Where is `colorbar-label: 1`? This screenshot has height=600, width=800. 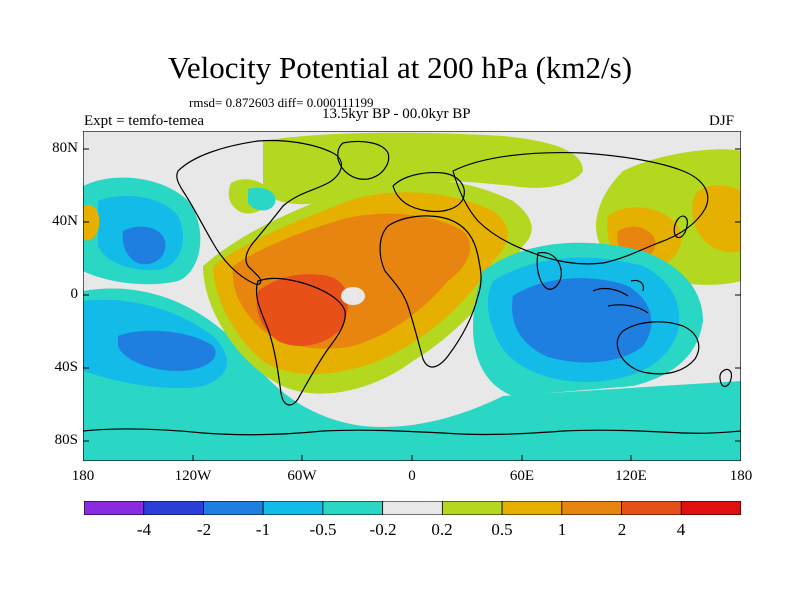 colorbar-label: 1 is located at coordinates (562, 529).